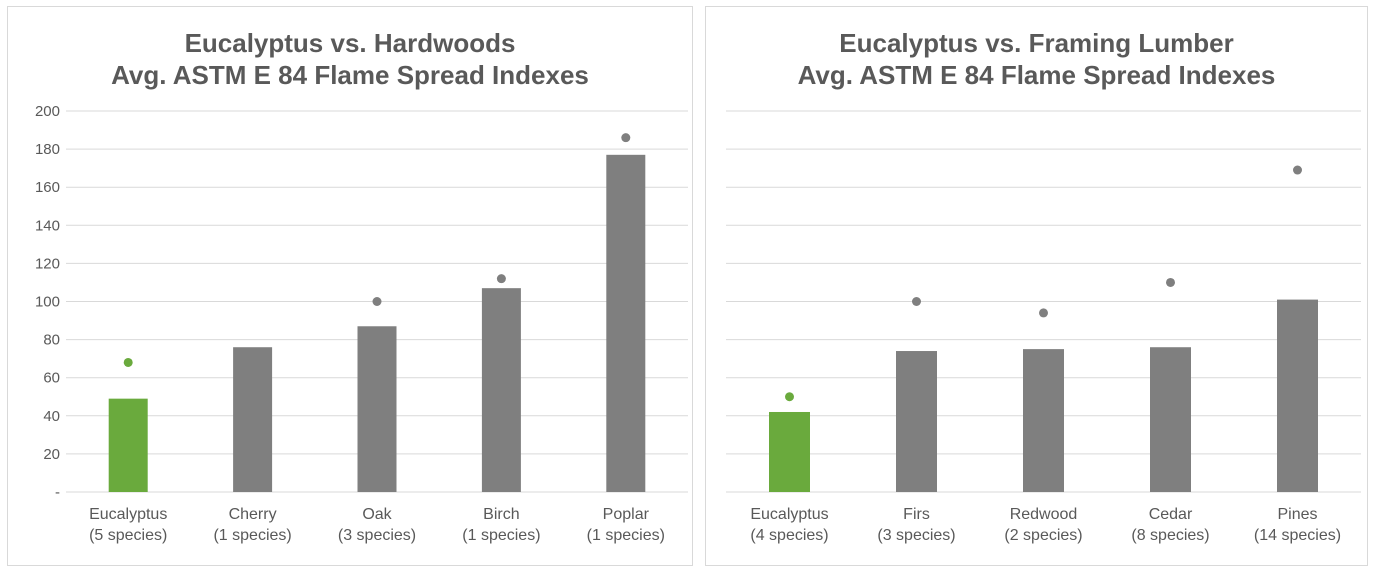 This screenshot has height=566, width=1374. What do you see at coordinates (350, 43) in the screenshot?
I see `chart-title-line-1: Eucalyptus vs. Hardwoods` at bounding box center [350, 43].